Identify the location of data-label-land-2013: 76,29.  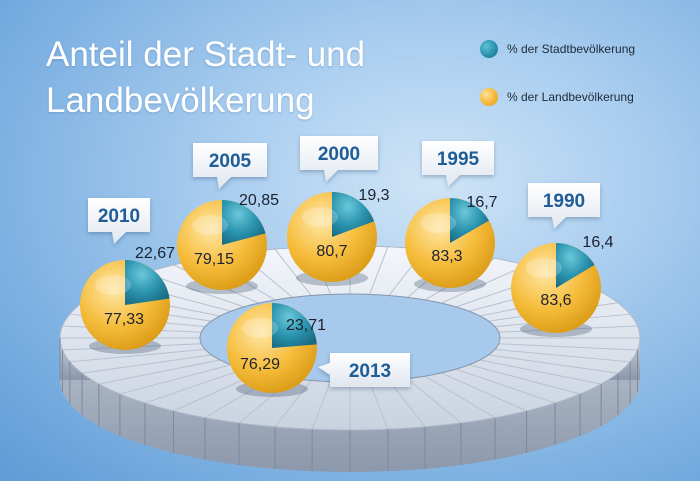
(260, 364).